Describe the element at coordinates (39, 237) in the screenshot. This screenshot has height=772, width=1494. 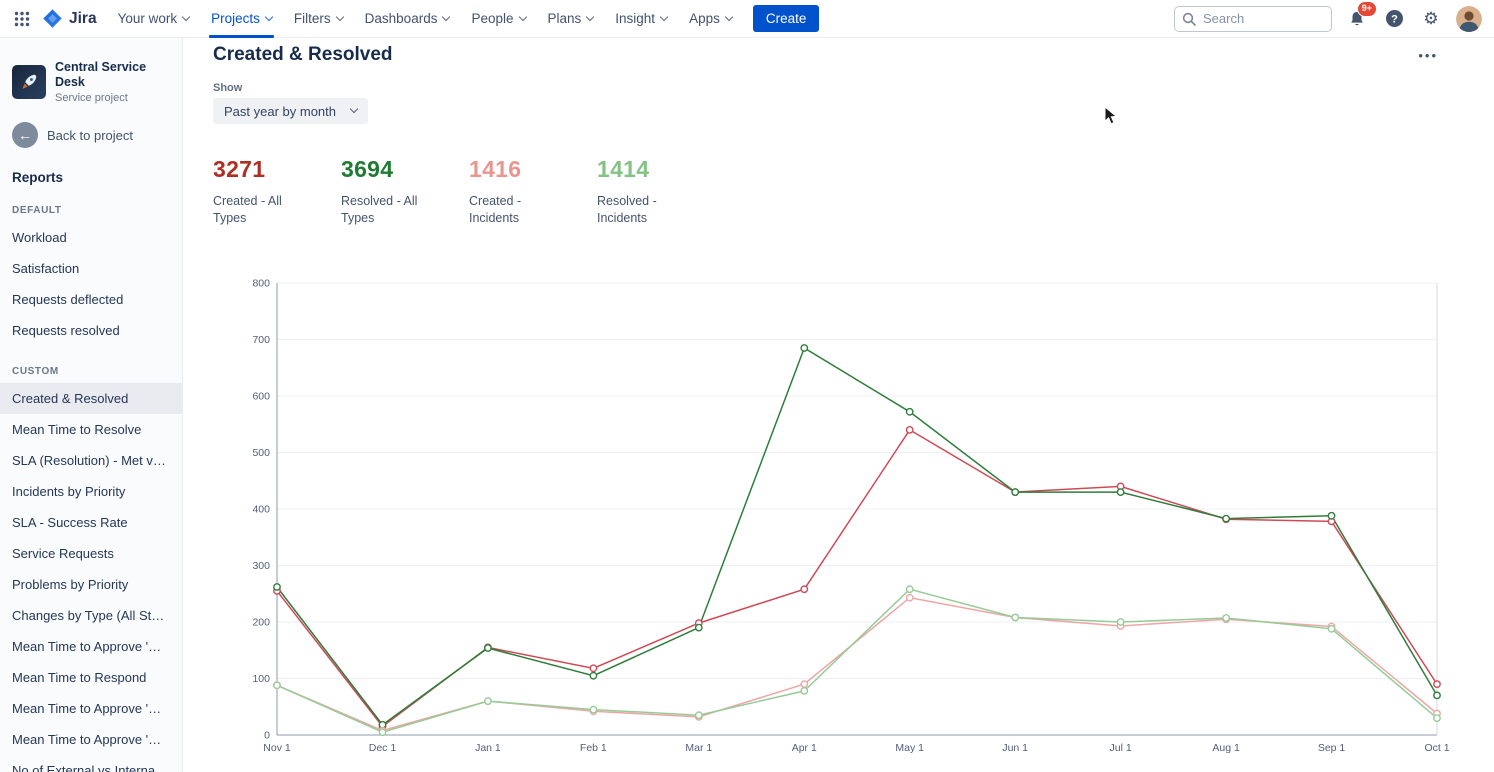
I see `sidebar-item-workload: Workload` at that location.